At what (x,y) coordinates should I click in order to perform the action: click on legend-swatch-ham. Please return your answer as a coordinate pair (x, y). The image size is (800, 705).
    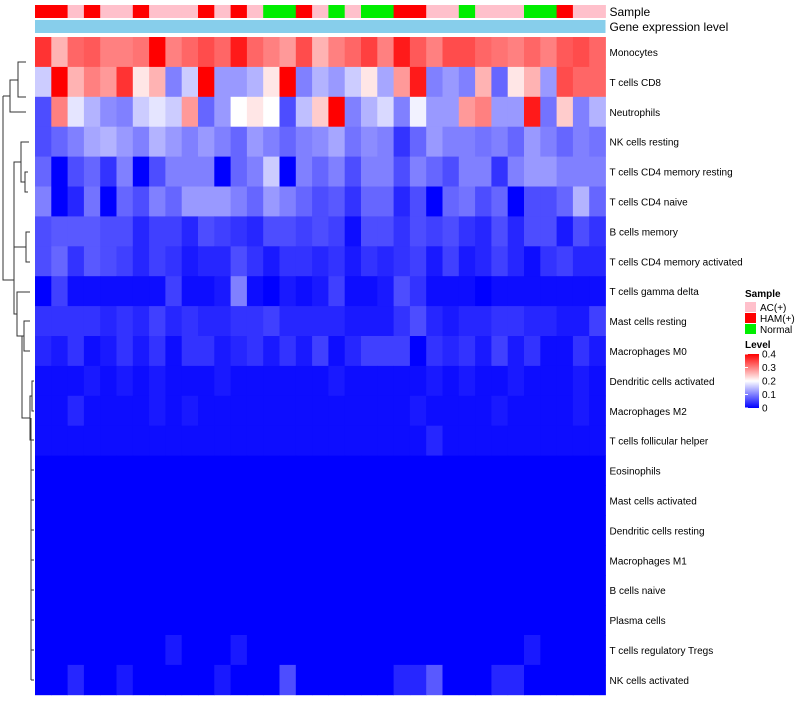
    Looking at the image, I should click on (750, 318).